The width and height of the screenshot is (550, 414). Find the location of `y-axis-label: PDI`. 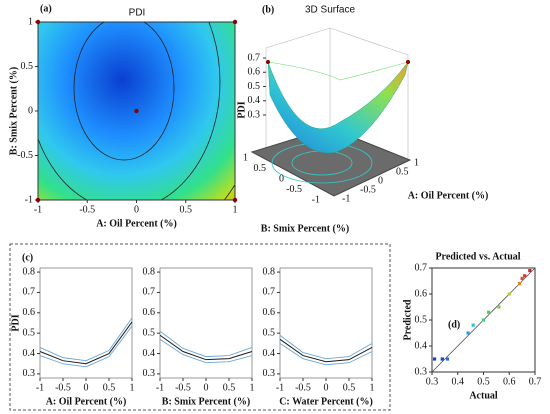

y-axis-label: PDI is located at coordinates (15, 322).